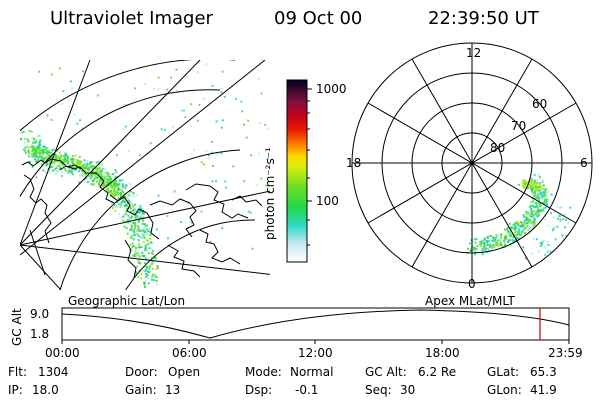 This screenshot has width=600, height=400. I want to click on time-tick-1800: 18:00, so click(442, 353).